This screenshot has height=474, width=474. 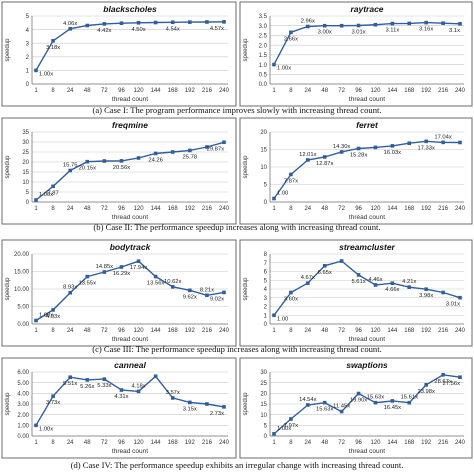 I want to click on y-tick-label: 30, so click(x=263, y=373).